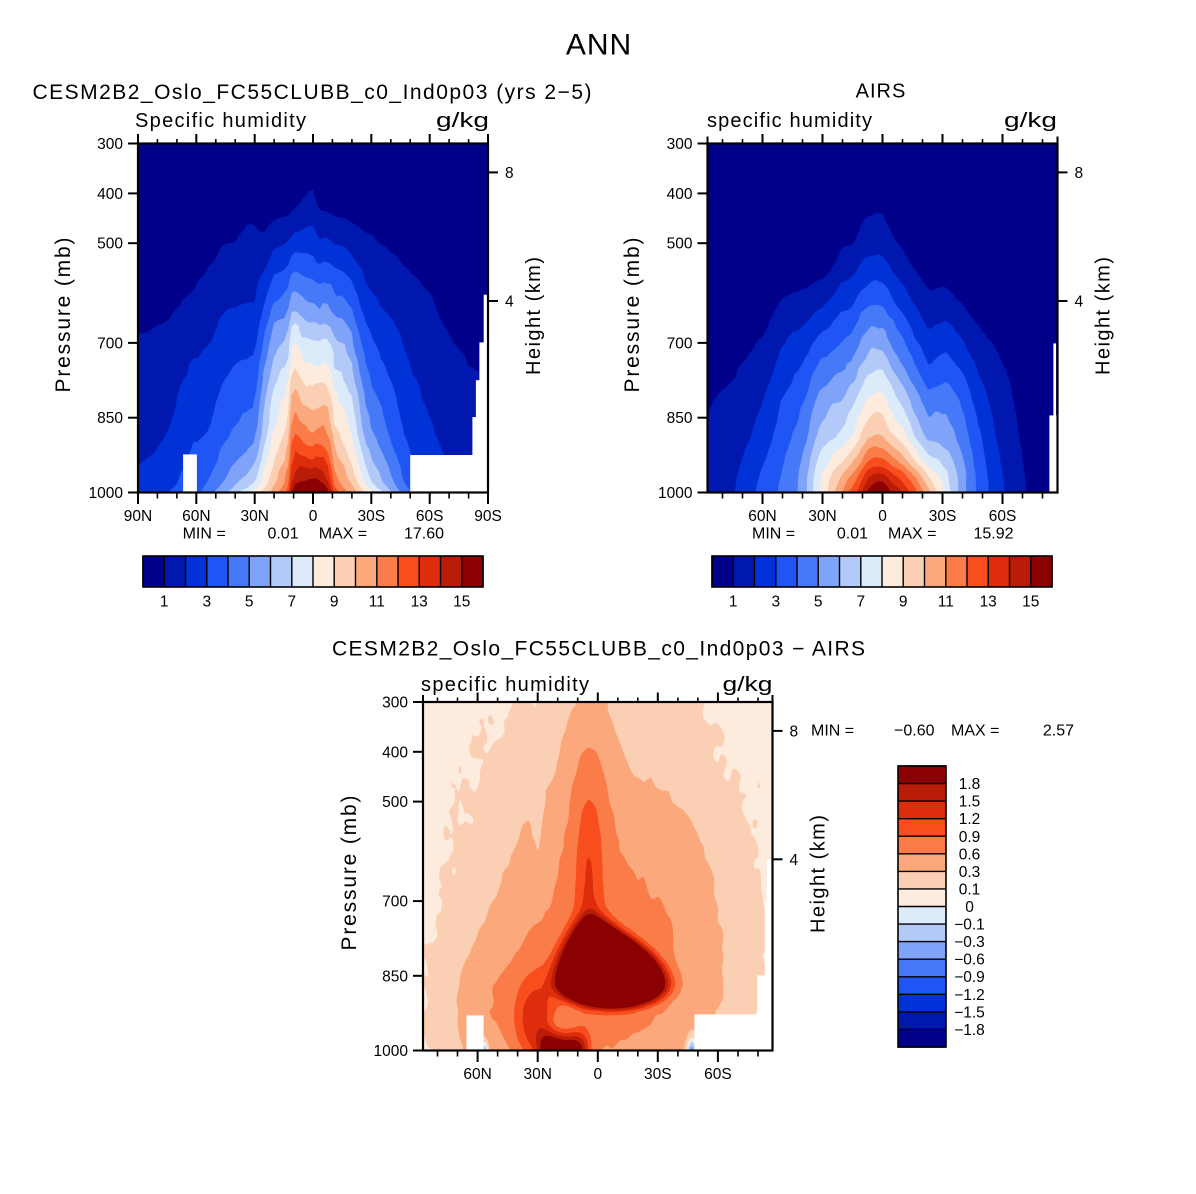 Image resolution: width=1196 pixels, height=1194 pixels. I want to click on svg-text: 90N, so click(138, 516).